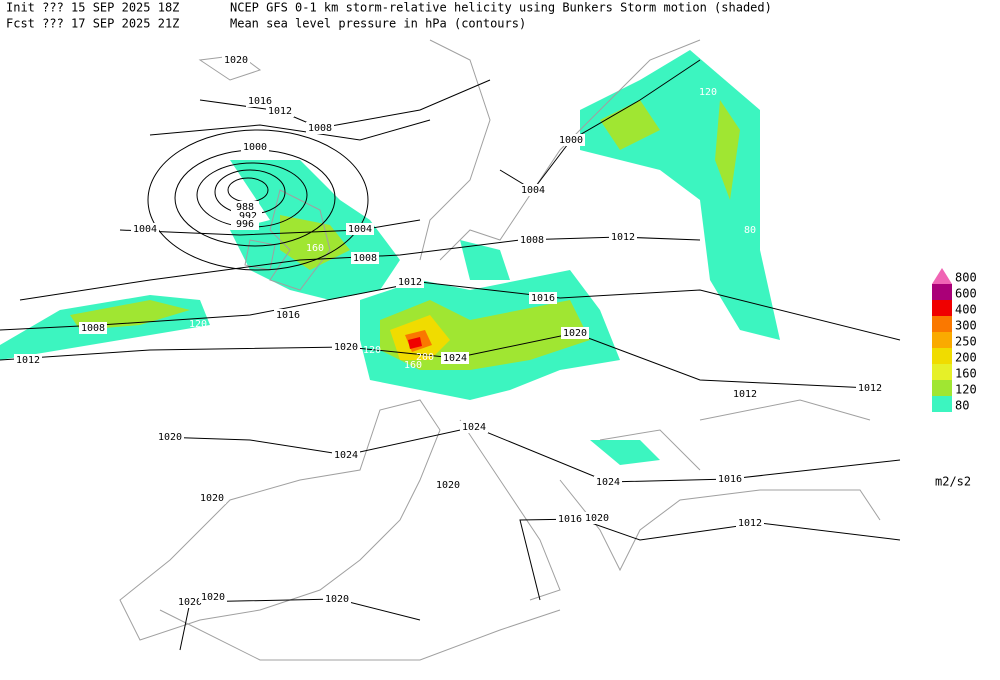  What do you see at coordinates (966, 374) in the screenshot?
I see `legend-label: 160` at bounding box center [966, 374].